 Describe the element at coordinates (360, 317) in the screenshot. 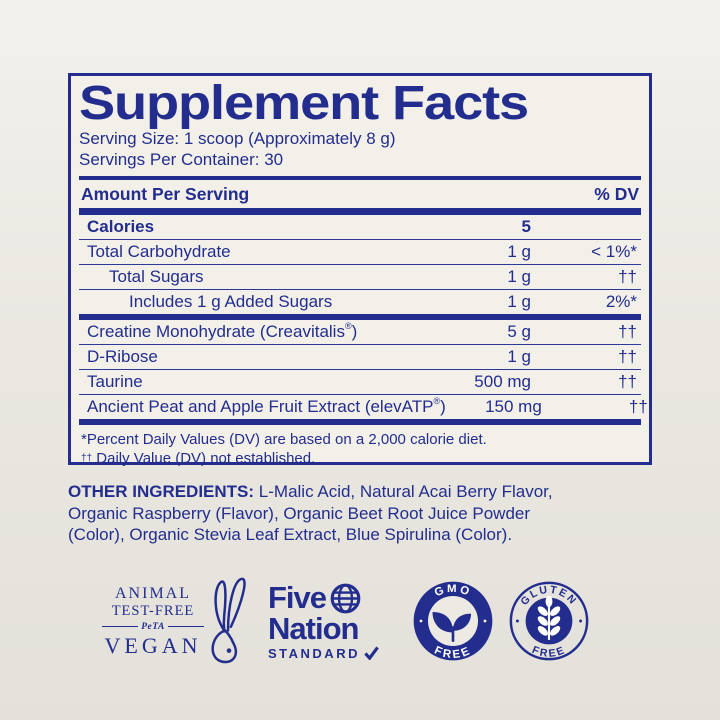

I see `section-divider` at that location.